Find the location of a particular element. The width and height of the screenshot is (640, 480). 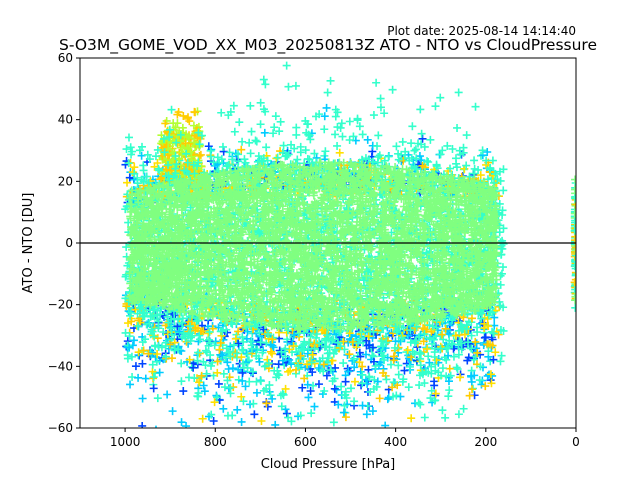

plot-date: Plot date: 2025-08-14 14:14:40 is located at coordinates (481, 31).